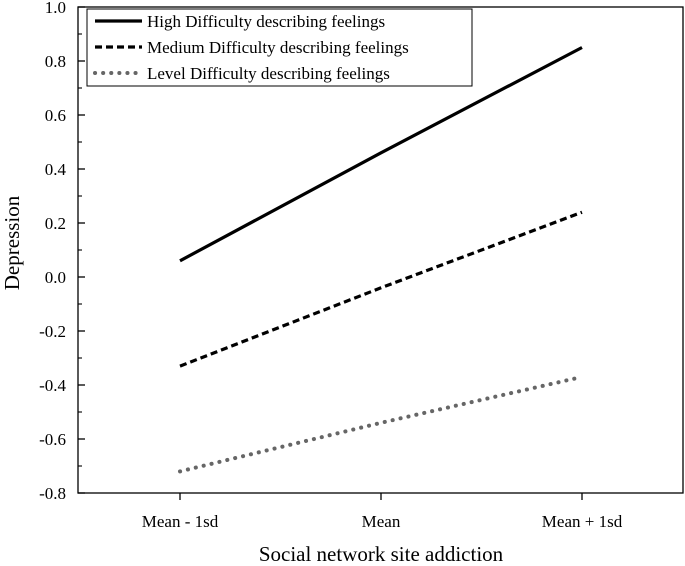  Describe the element at coordinates (52, 385) in the screenshot. I see `y-tick-label: -0.4` at that location.